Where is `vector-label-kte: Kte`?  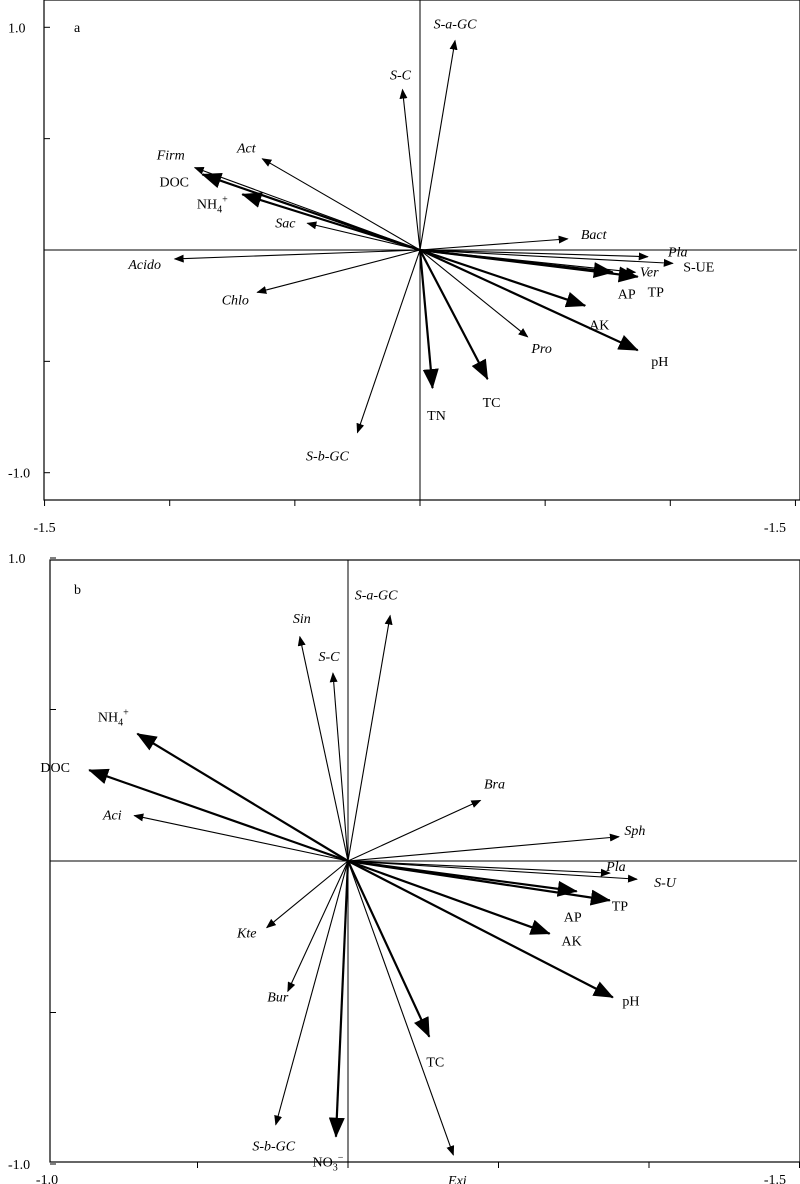
vector-label-kte: Kte is located at coordinates (246, 934).